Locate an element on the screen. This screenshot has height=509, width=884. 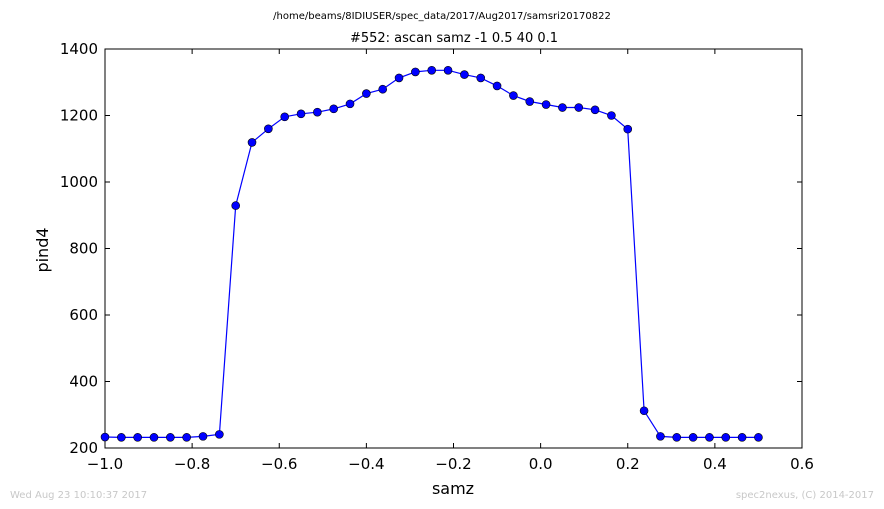
y-tick-label: 800 is located at coordinates (83, 249).